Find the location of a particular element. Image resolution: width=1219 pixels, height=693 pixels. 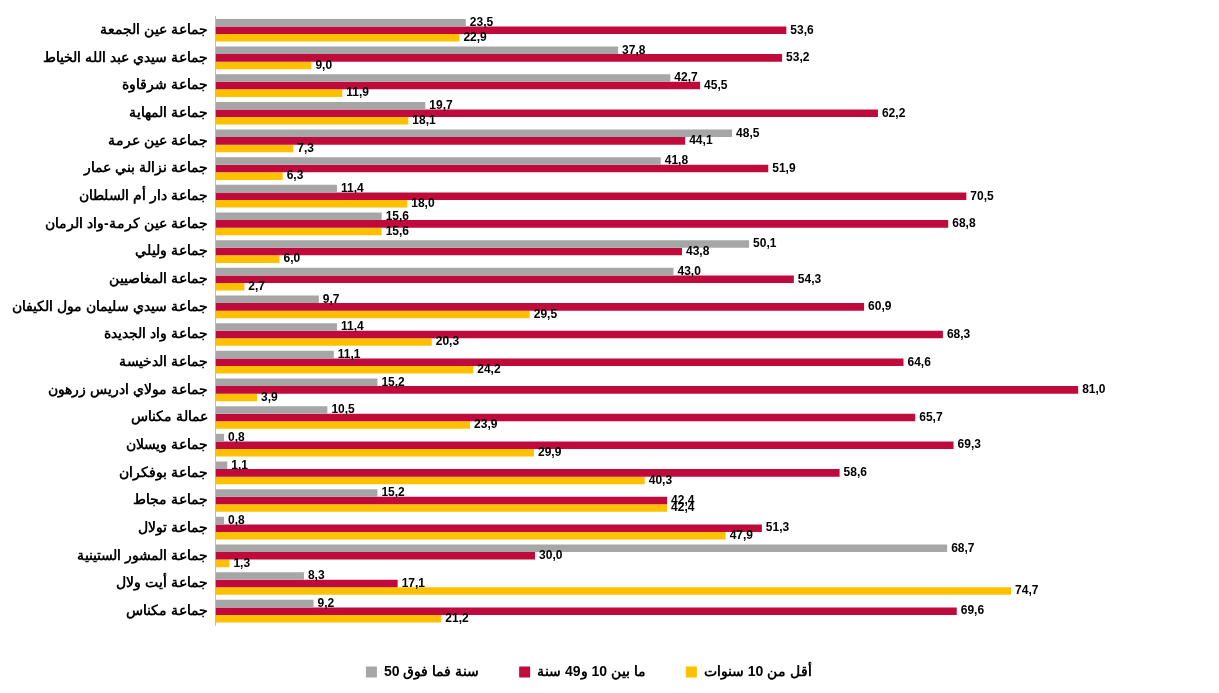

y-tick-label: جماعة سيدي عبد الله الخياط is located at coordinates (125, 57).